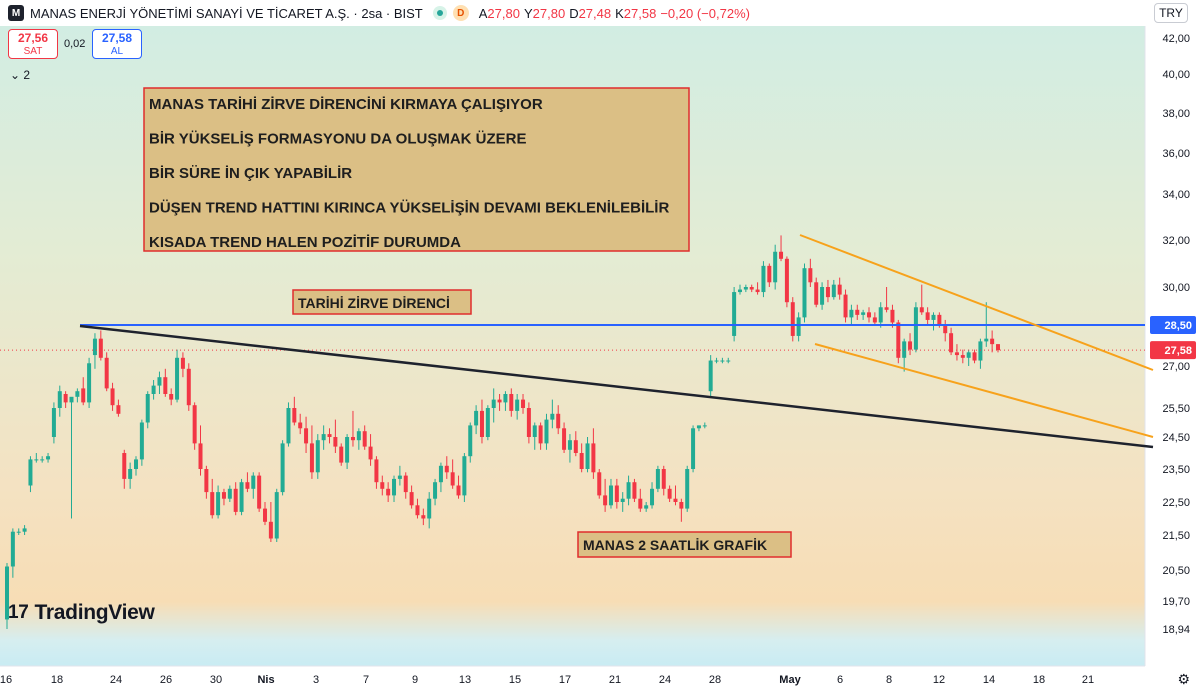 This screenshot has width=1200, height=690. What do you see at coordinates (416, 169) in the screenshot?
I see `analysis-note-box` at bounding box center [416, 169].